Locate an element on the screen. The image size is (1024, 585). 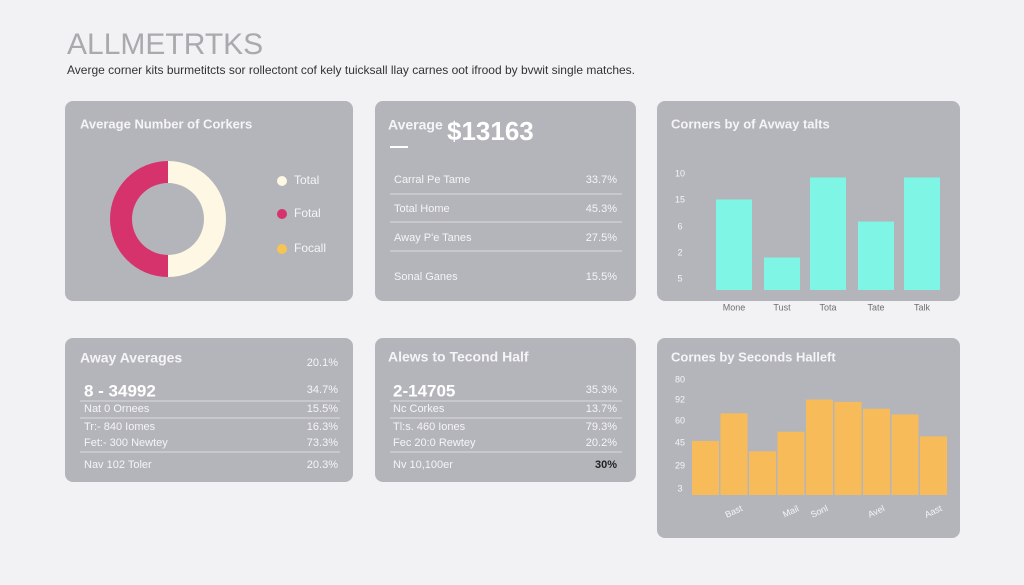
row-value: 27.5% is located at coordinates (601, 238).